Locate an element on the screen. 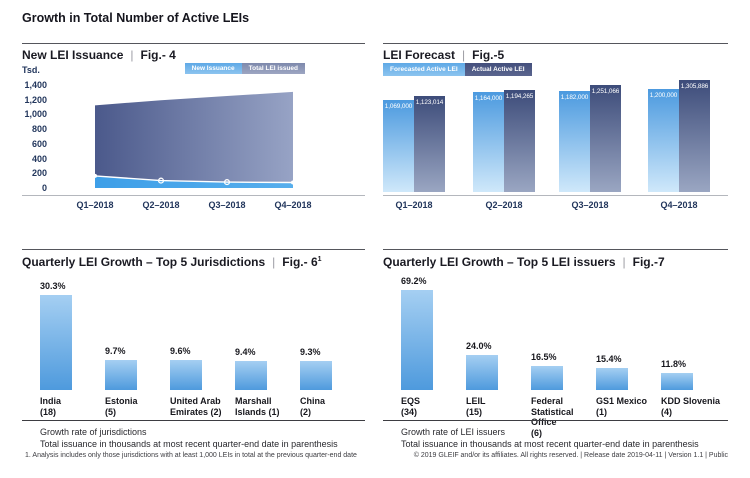  fig4-x-axis-labels: Q1–2018 Q2–2018 Q3–2018 Q4–2018 is located at coordinates (193, 206).